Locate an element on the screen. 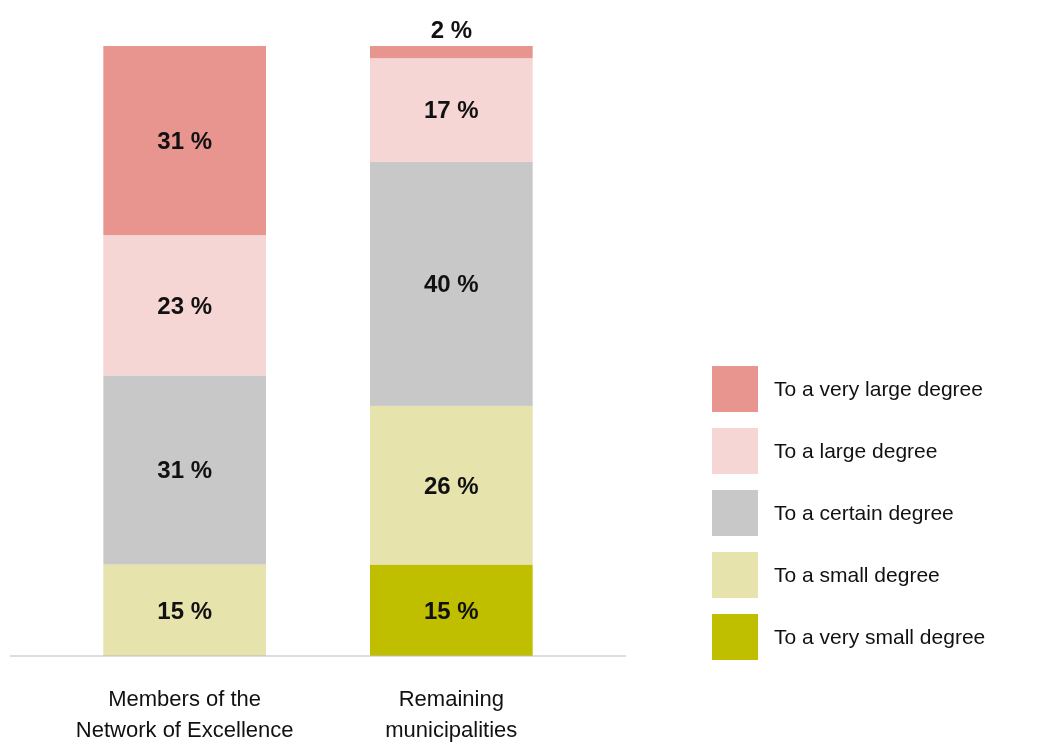 This screenshot has width=1042, height=744. legend-label: To a large degree is located at coordinates (856, 451).